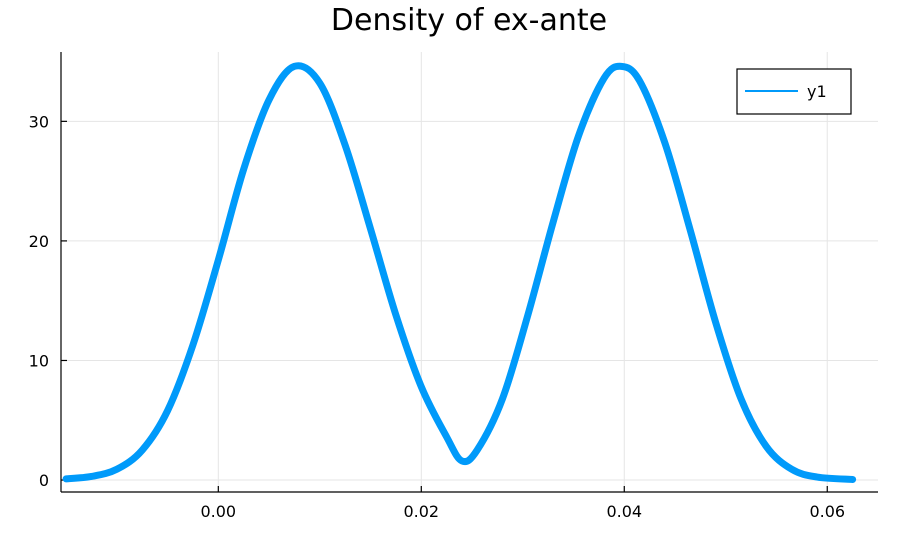  Describe the element at coordinates (218, 511) in the screenshot. I see `x-tick-label: 0.00` at that location.